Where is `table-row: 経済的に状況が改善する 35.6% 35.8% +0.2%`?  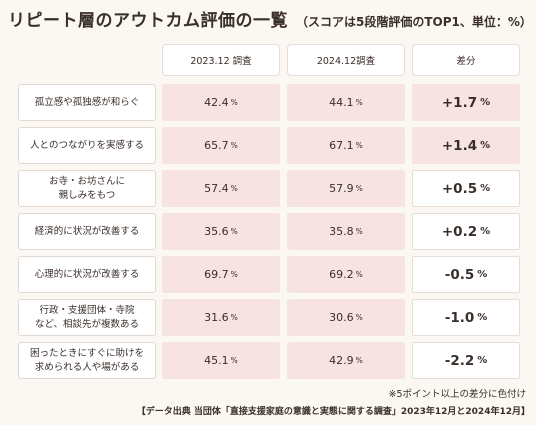
table-row: 経済的に状況が改善する 35.6% 35.8% +0.2% is located at coordinates (268, 231).